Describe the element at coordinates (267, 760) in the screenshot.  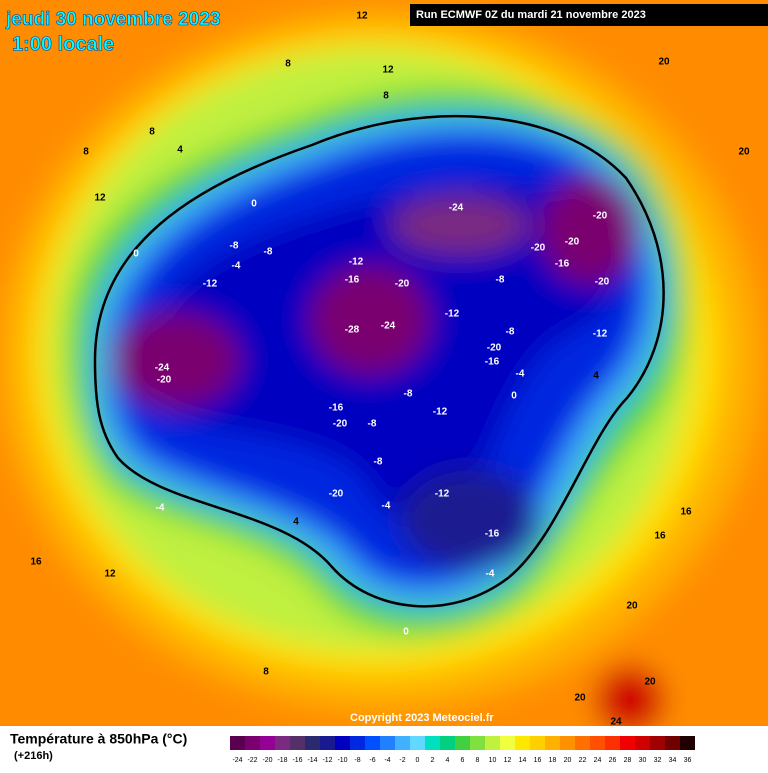
I see `legend-label: -20` at that location.